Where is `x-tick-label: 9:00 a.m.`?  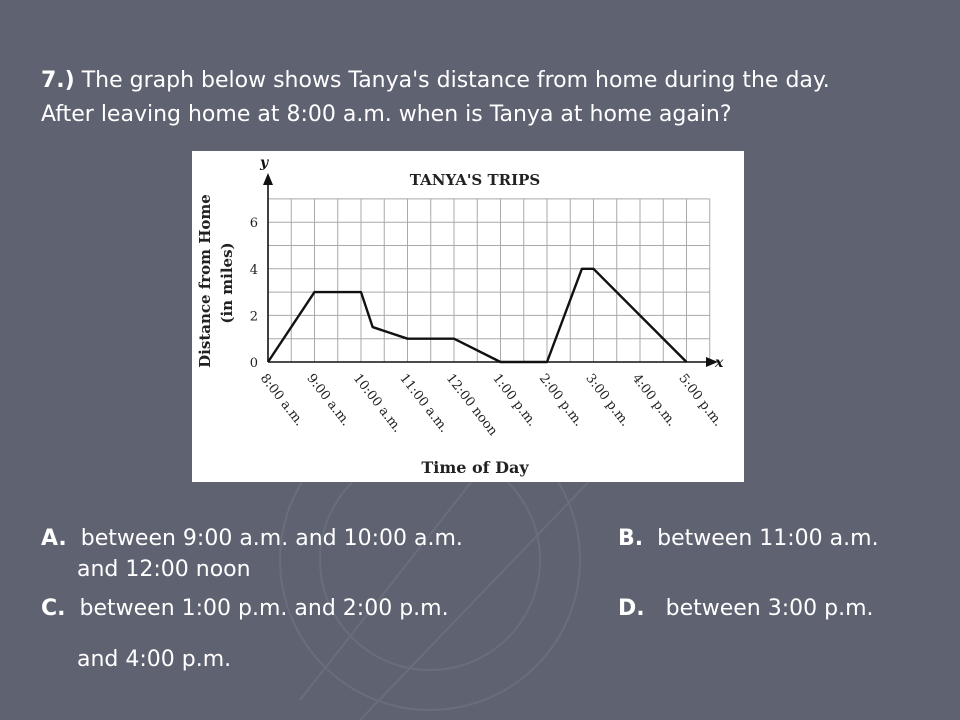 x-tick-label: 9:00 a.m. is located at coordinates (328, 400).